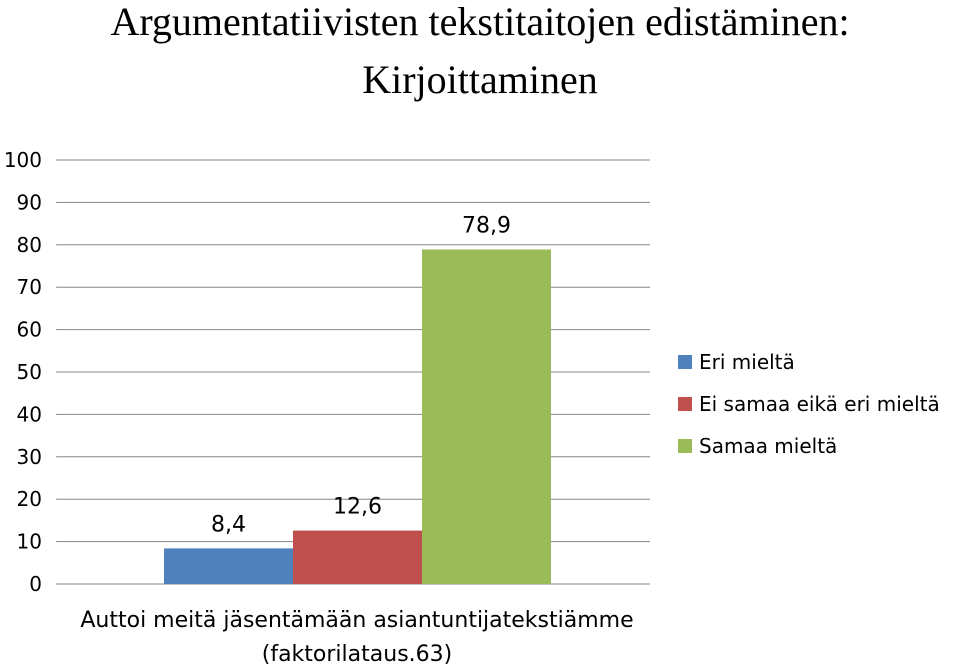  Describe the element at coordinates (357, 654) in the screenshot. I see `x-category-label-line-2: (faktorilataus.63)` at that location.